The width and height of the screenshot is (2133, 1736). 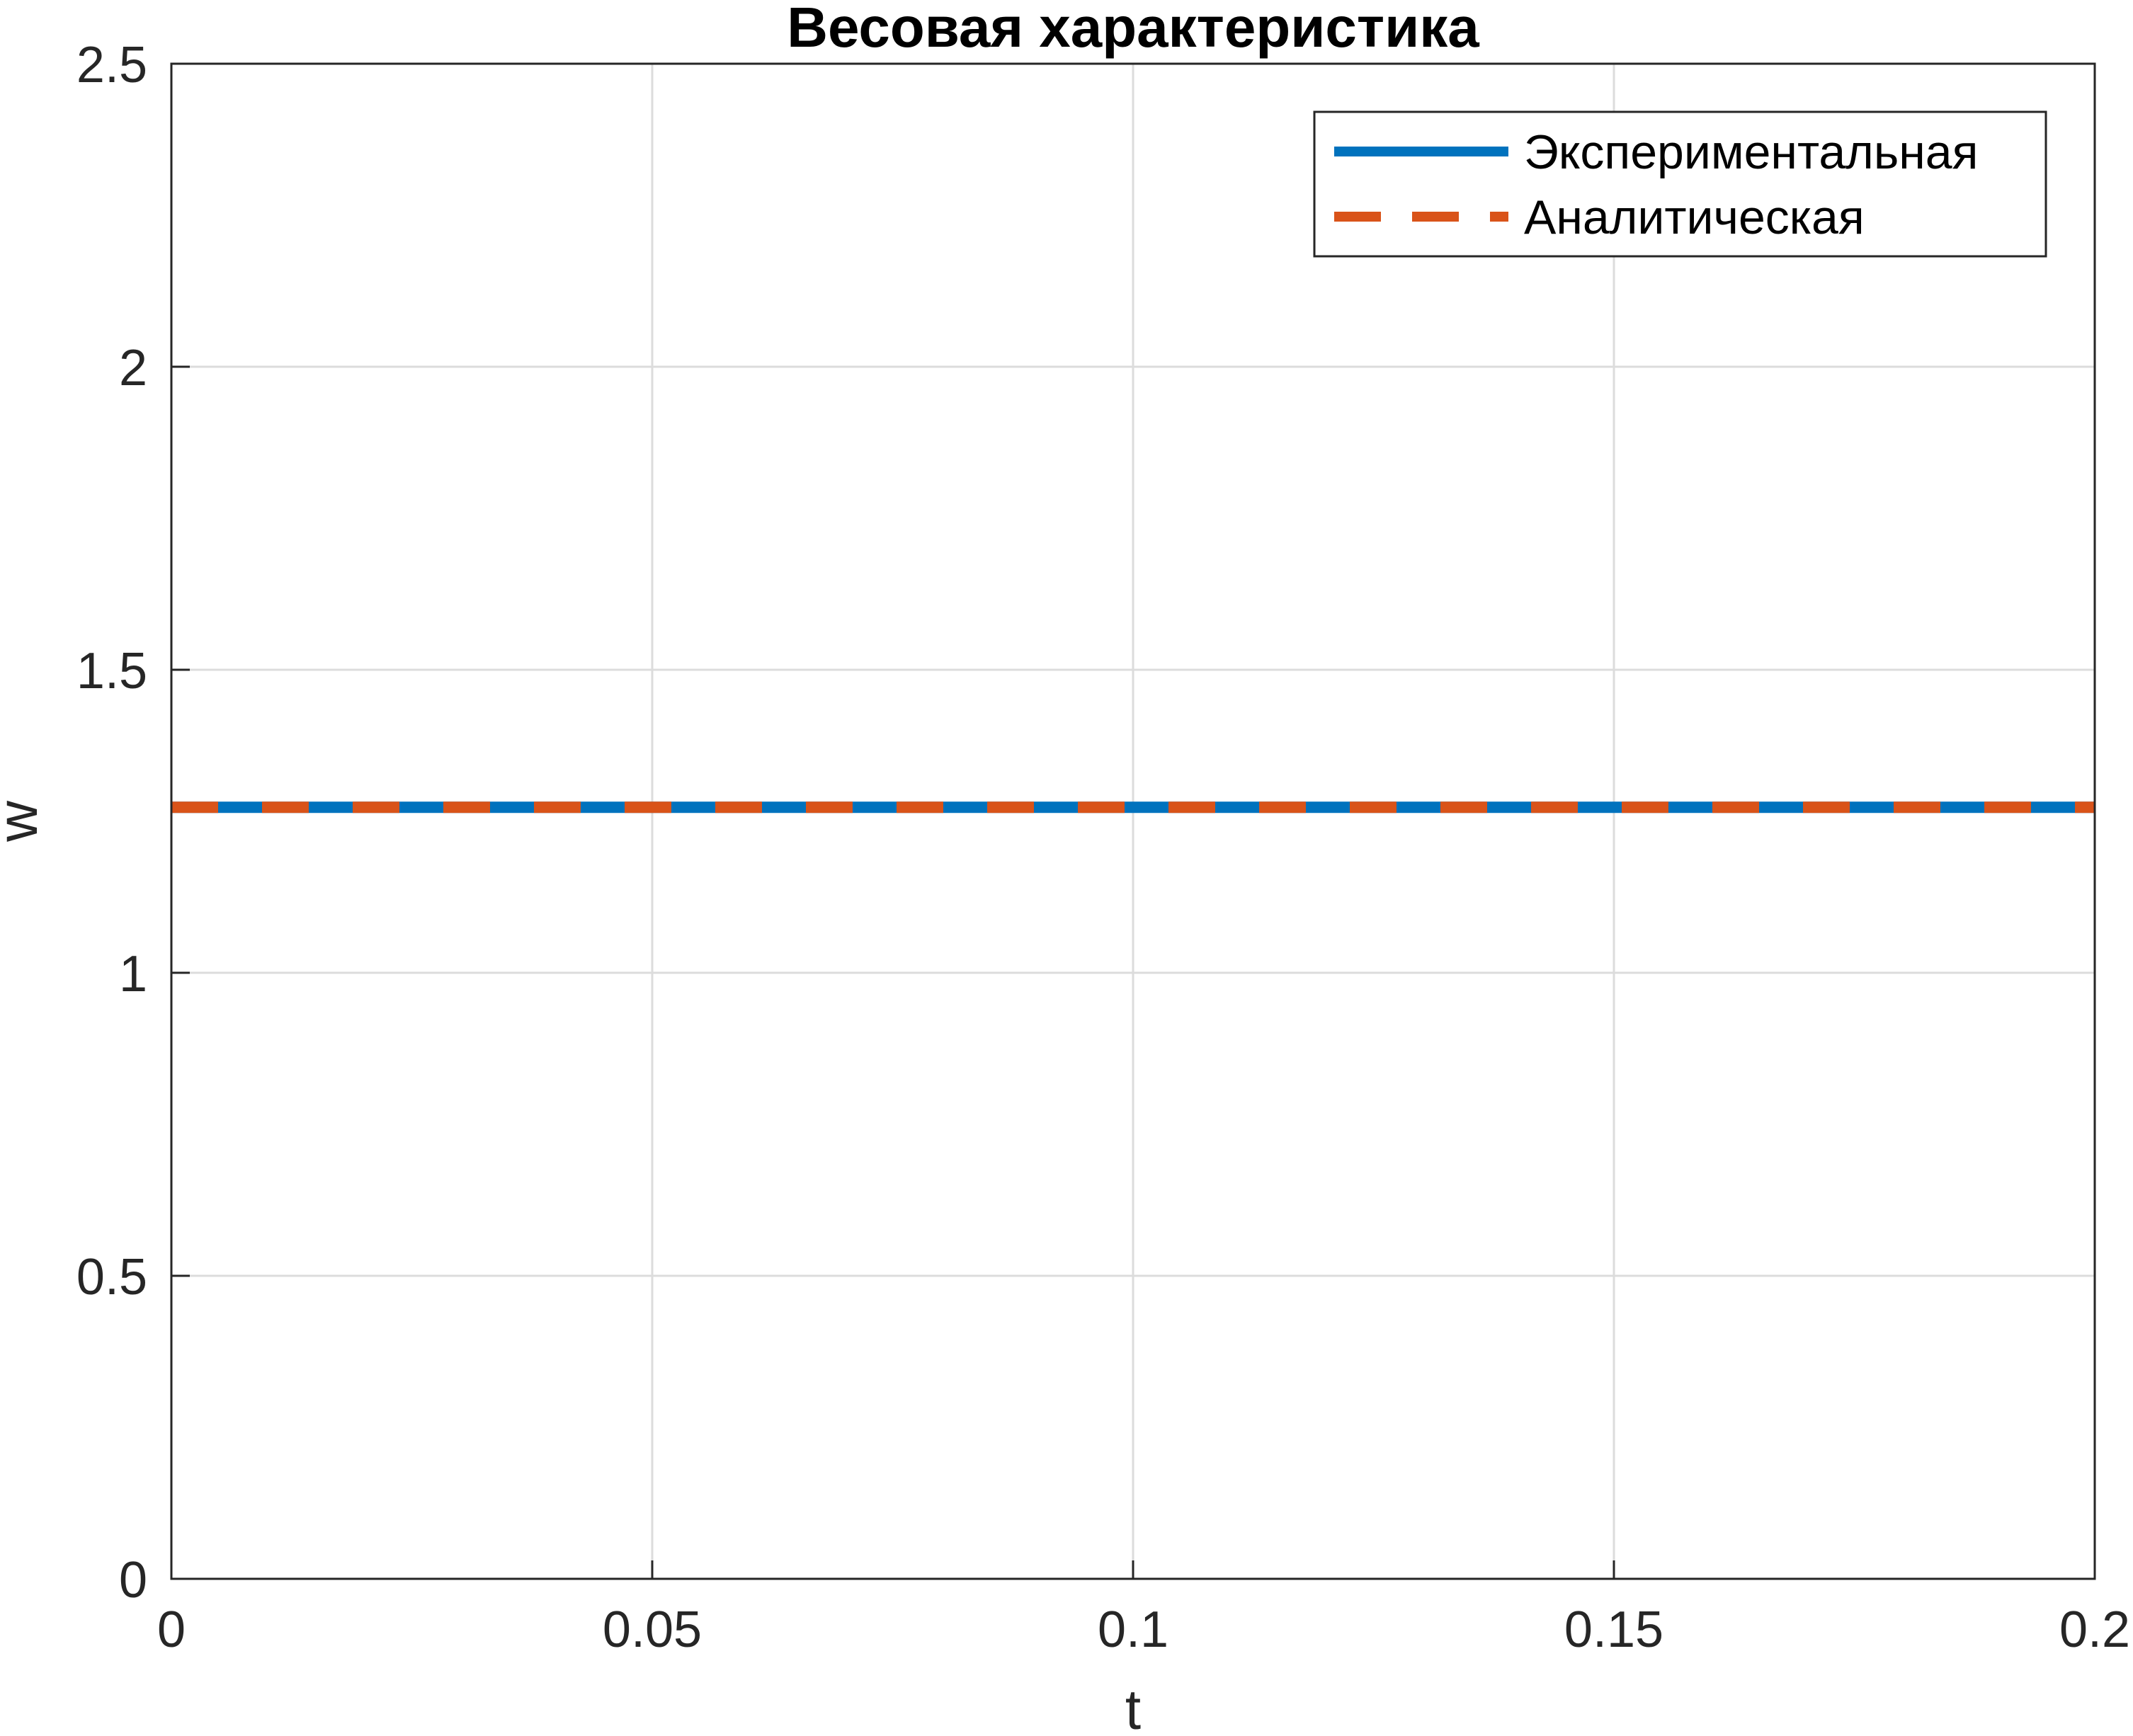 What do you see at coordinates (171, 1630) in the screenshot?
I see `x-tick-label: 0` at bounding box center [171, 1630].